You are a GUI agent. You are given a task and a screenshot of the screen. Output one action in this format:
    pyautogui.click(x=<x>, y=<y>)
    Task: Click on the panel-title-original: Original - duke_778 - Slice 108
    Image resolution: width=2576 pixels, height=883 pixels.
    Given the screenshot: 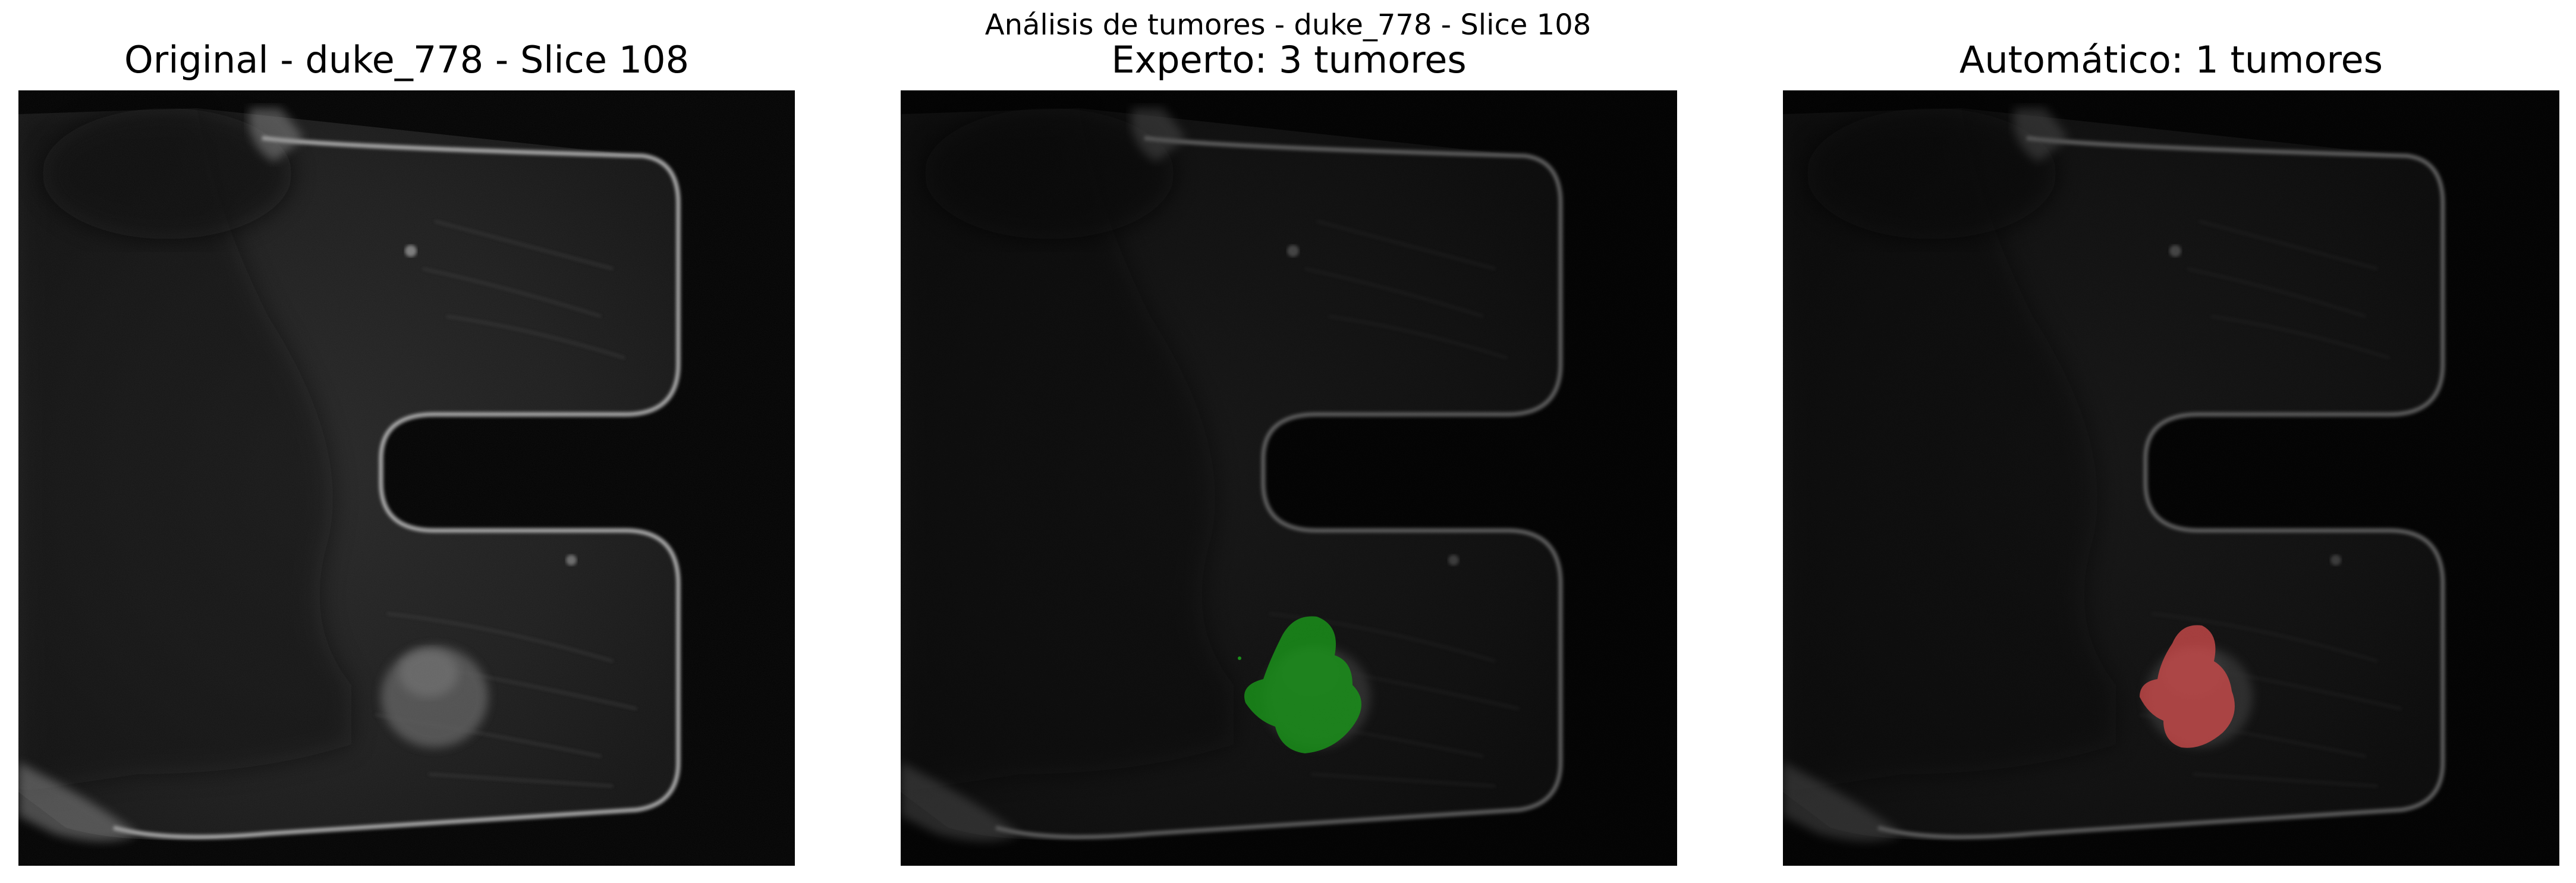 What is the action you would take?
    pyautogui.click(x=407, y=59)
    